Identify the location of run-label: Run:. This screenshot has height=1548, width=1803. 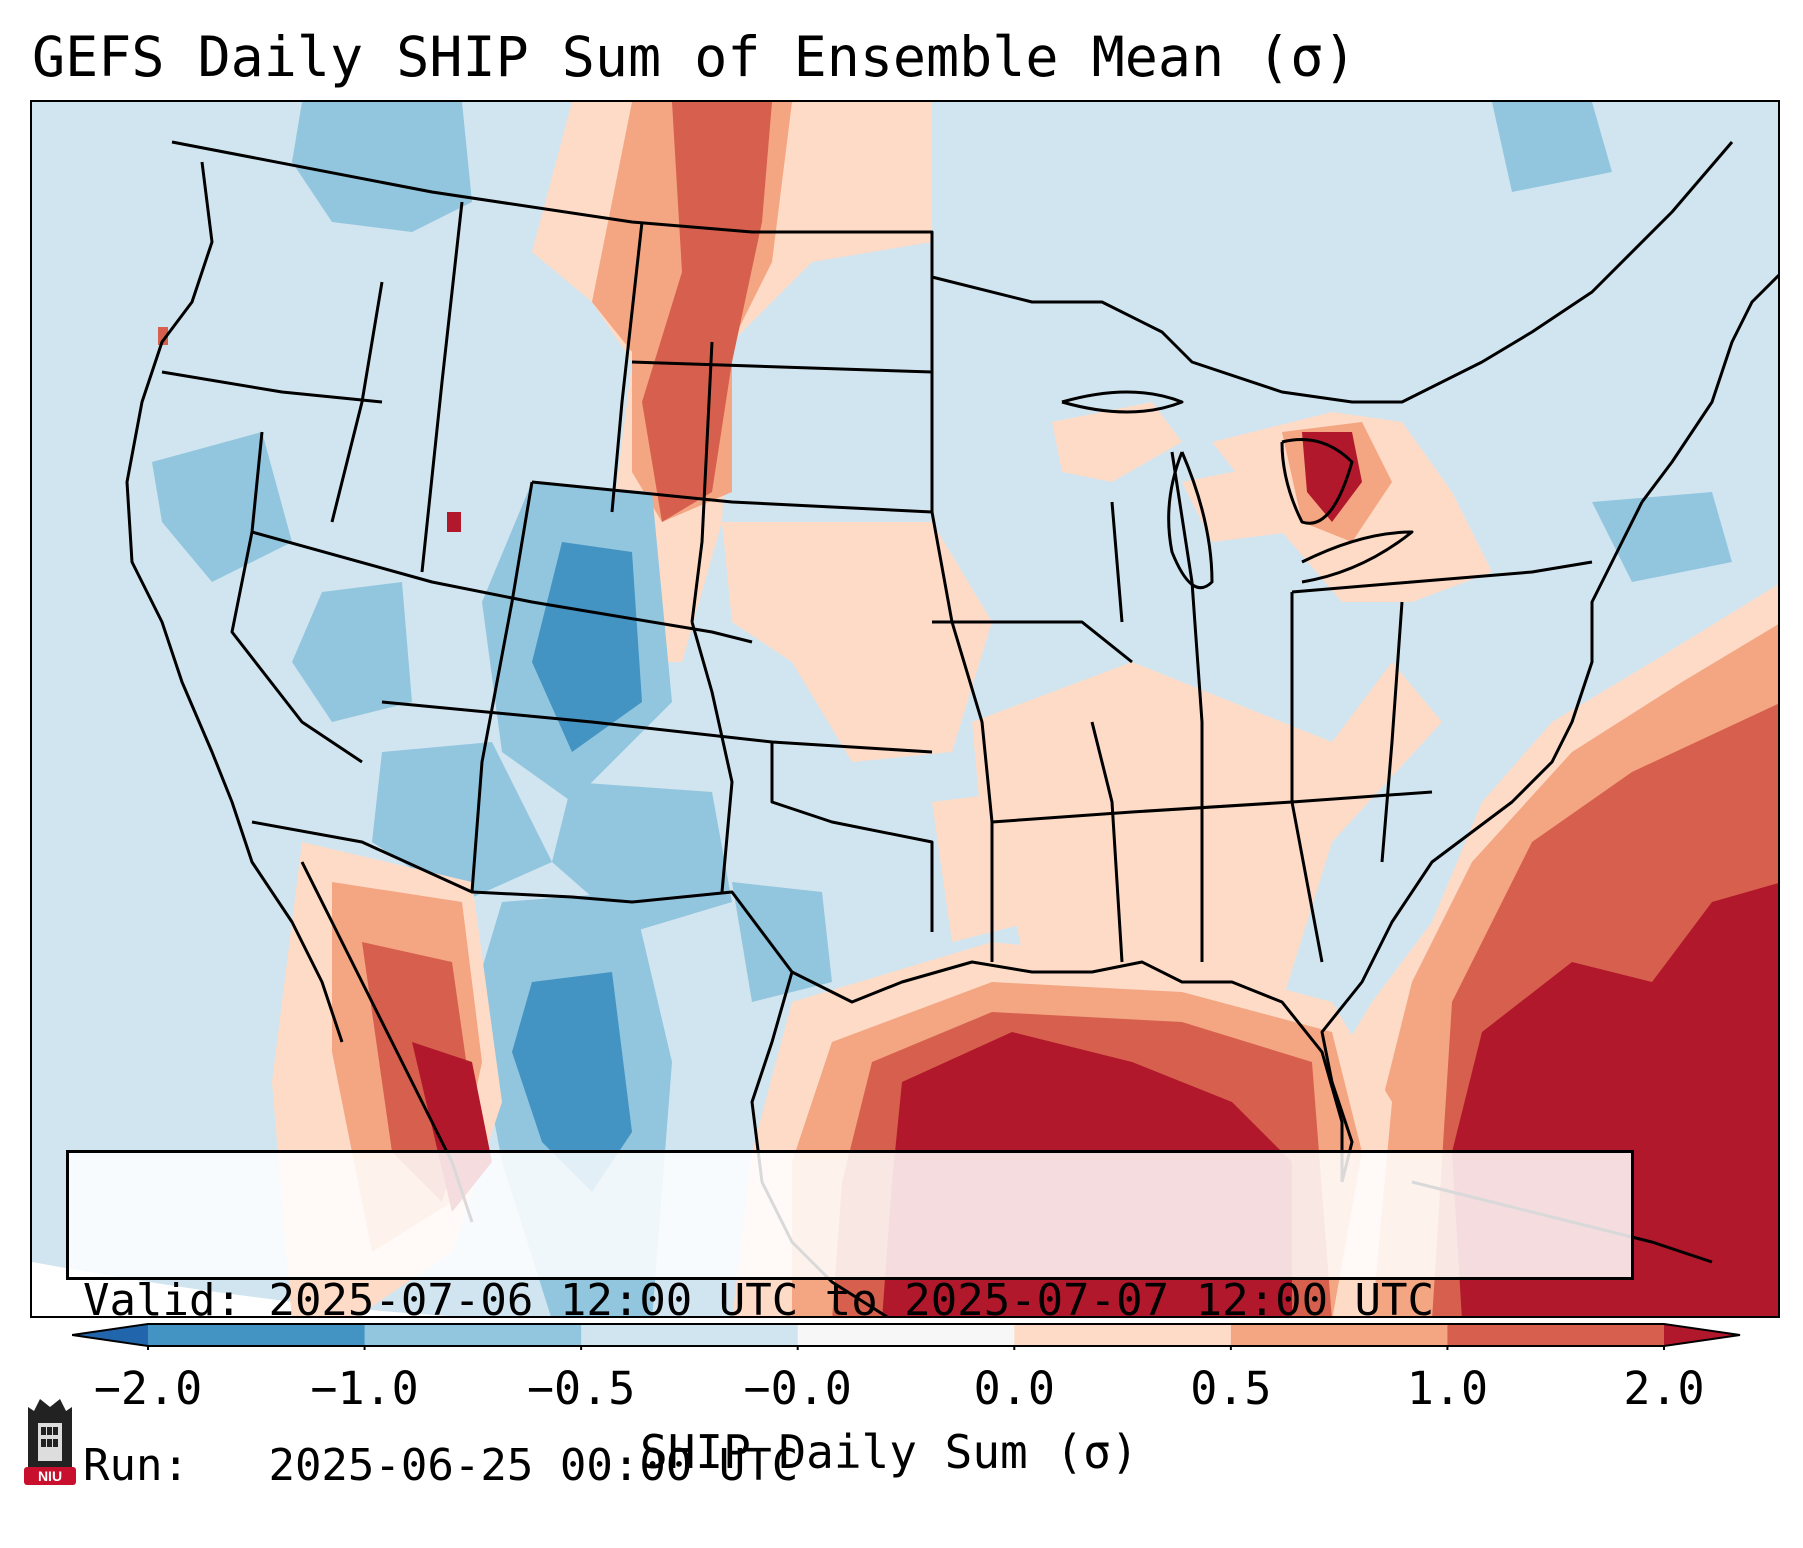
(136, 1465).